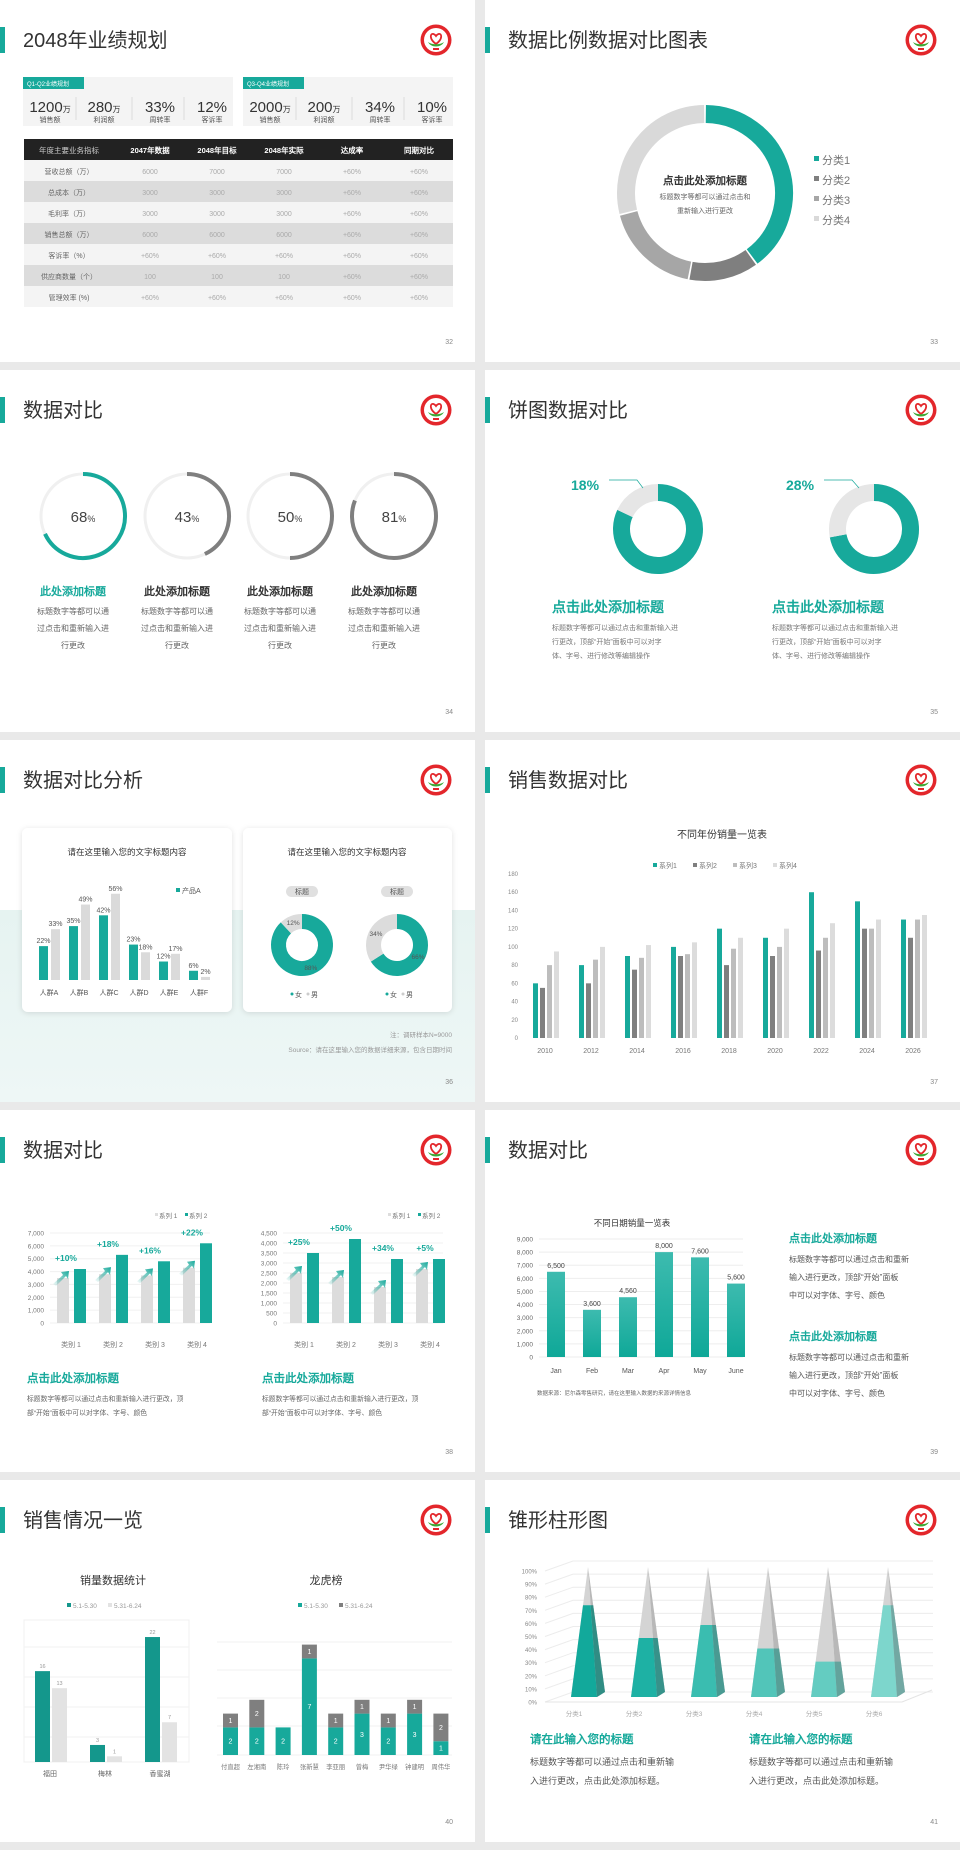 This screenshot has height=1850, width=960. What do you see at coordinates (117, 109) in the screenshot?
I see `kpi-unit: 万` at bounding box center [117, 109].